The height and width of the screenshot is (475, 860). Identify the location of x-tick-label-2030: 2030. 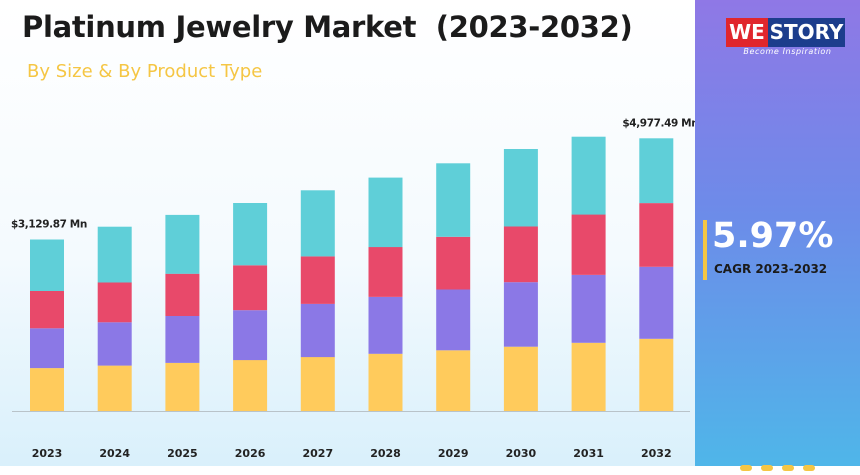
(521, 453).